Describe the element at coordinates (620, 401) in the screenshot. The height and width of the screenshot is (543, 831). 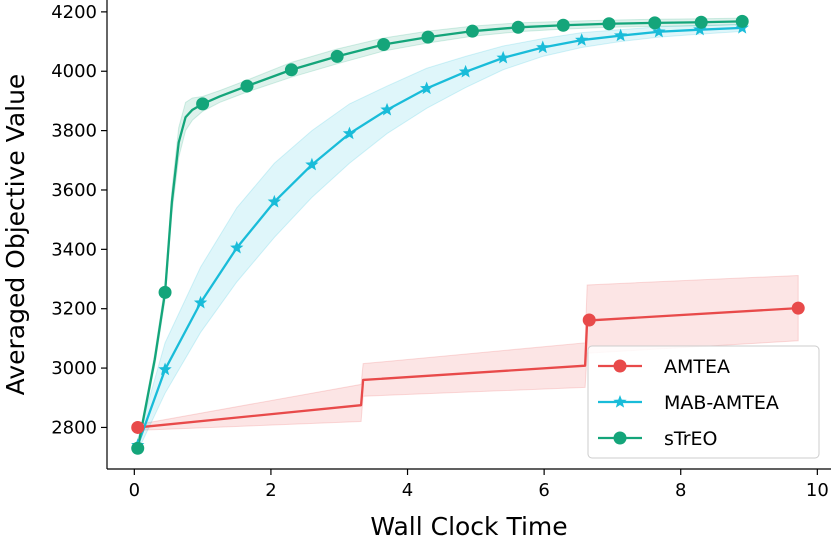
I see `legend-marker-mab-amtea` at that location.